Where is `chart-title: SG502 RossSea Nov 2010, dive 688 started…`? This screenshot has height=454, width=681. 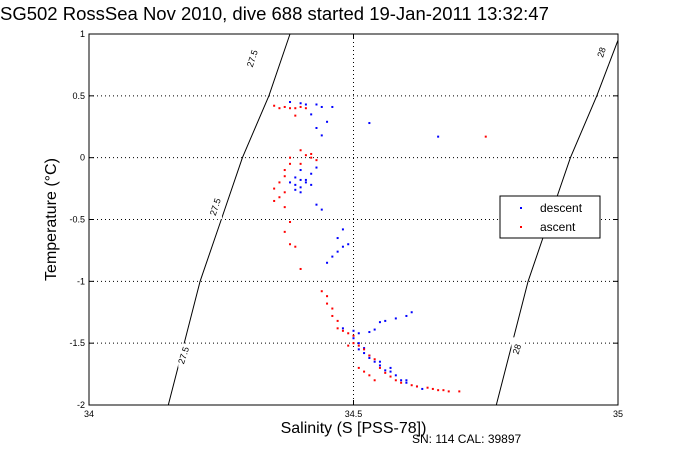
chart-title: SG502 RossSea Nov 2010, dive 688 started… is located at coordinates (274, 13).